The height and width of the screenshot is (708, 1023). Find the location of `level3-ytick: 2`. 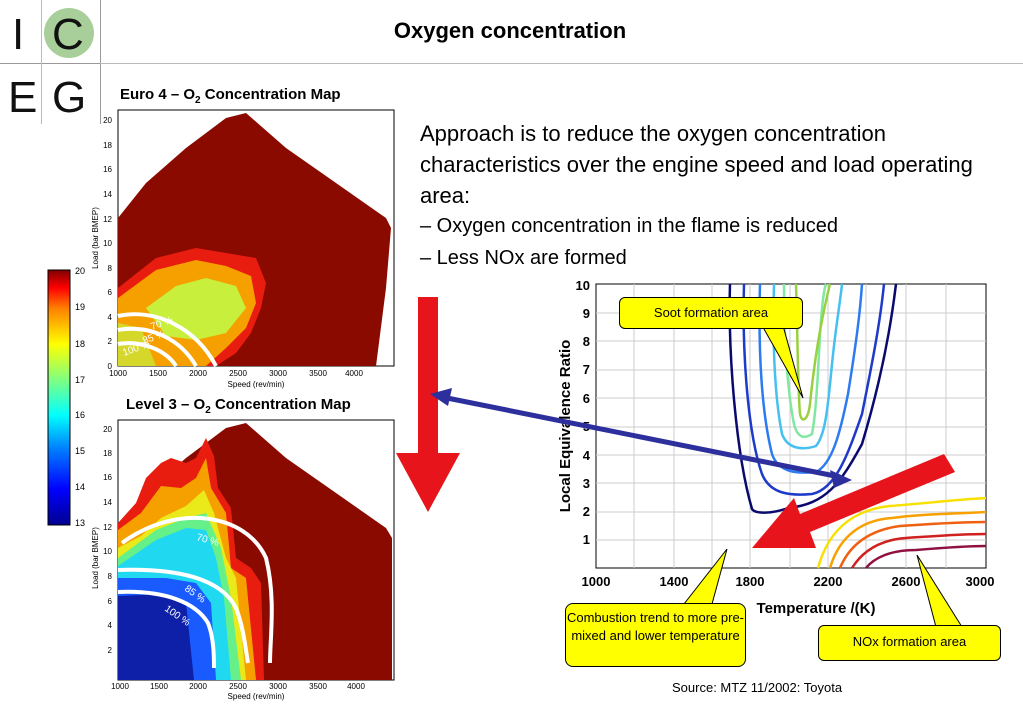

level3-ytick: 2 is located at coordinates (110, 650).